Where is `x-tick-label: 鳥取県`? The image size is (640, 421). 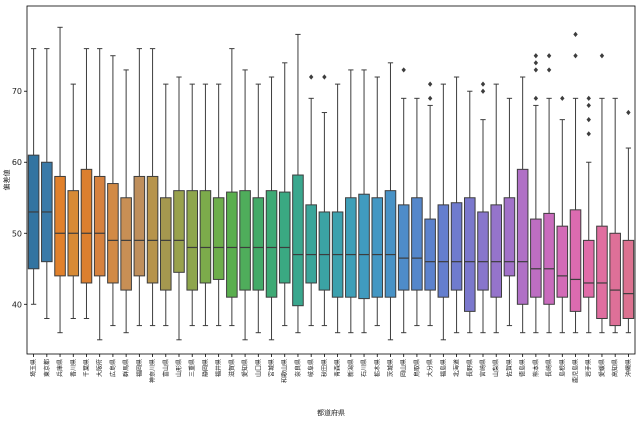 x-tick-label: 鳥取県 is located at coordinates (417, 368).